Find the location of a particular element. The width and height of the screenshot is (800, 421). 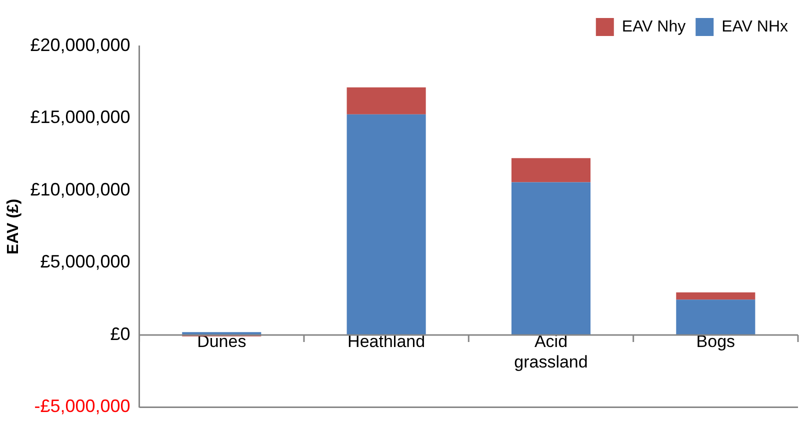

y-tick-label: £20,000,000 is located at coordinates (80, 44).